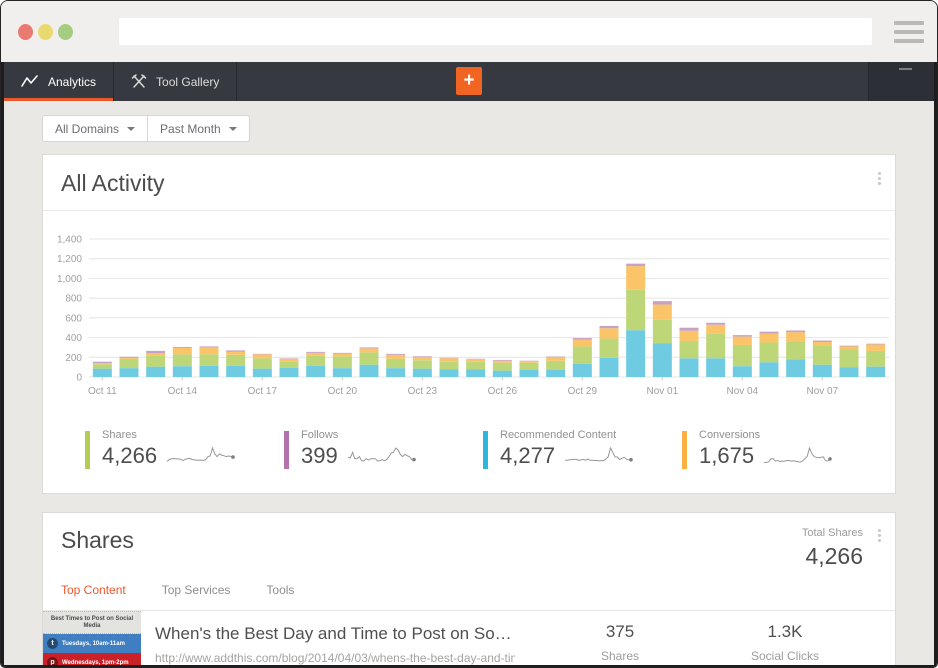 Image resolution: width=938 pixels, height=668 pixels. What do you see at coordinates (469, 541) in the screenshot?
I see `shares-header: Shares Total Shares 4,266` at bounding box center [469, 541].